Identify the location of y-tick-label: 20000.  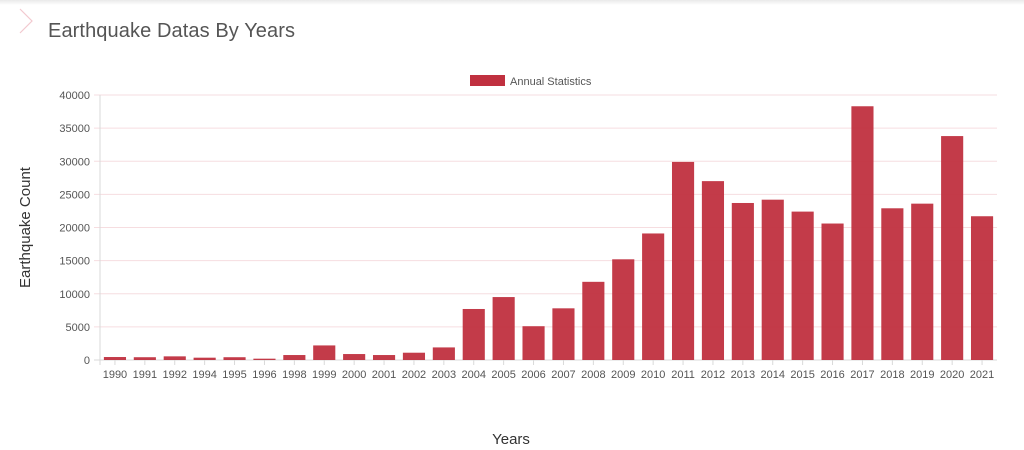
(74, 229).